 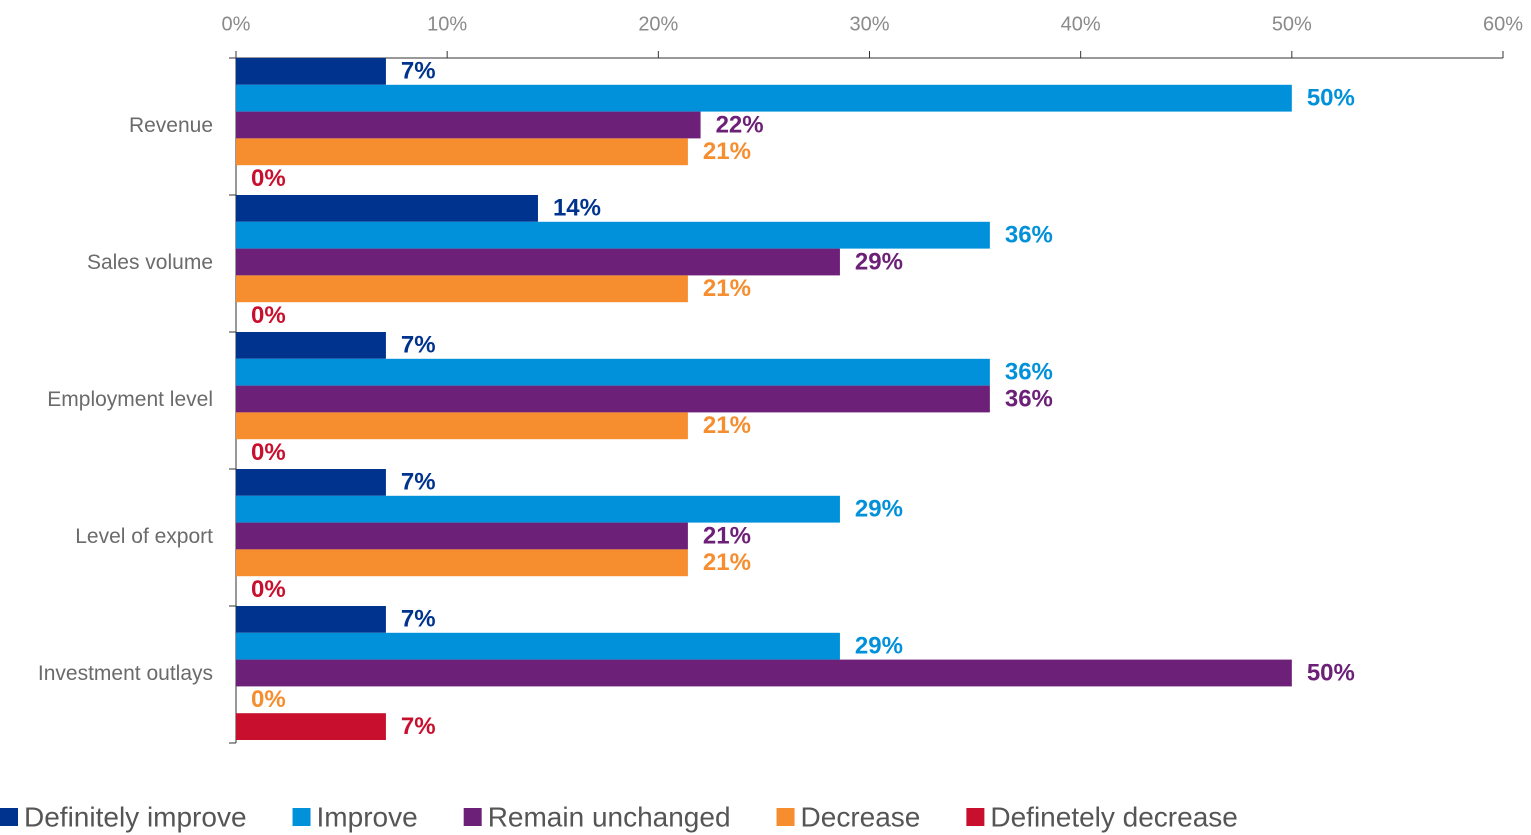 I want to click on x-tick-label: 60%, so click(x=1503, y=24).